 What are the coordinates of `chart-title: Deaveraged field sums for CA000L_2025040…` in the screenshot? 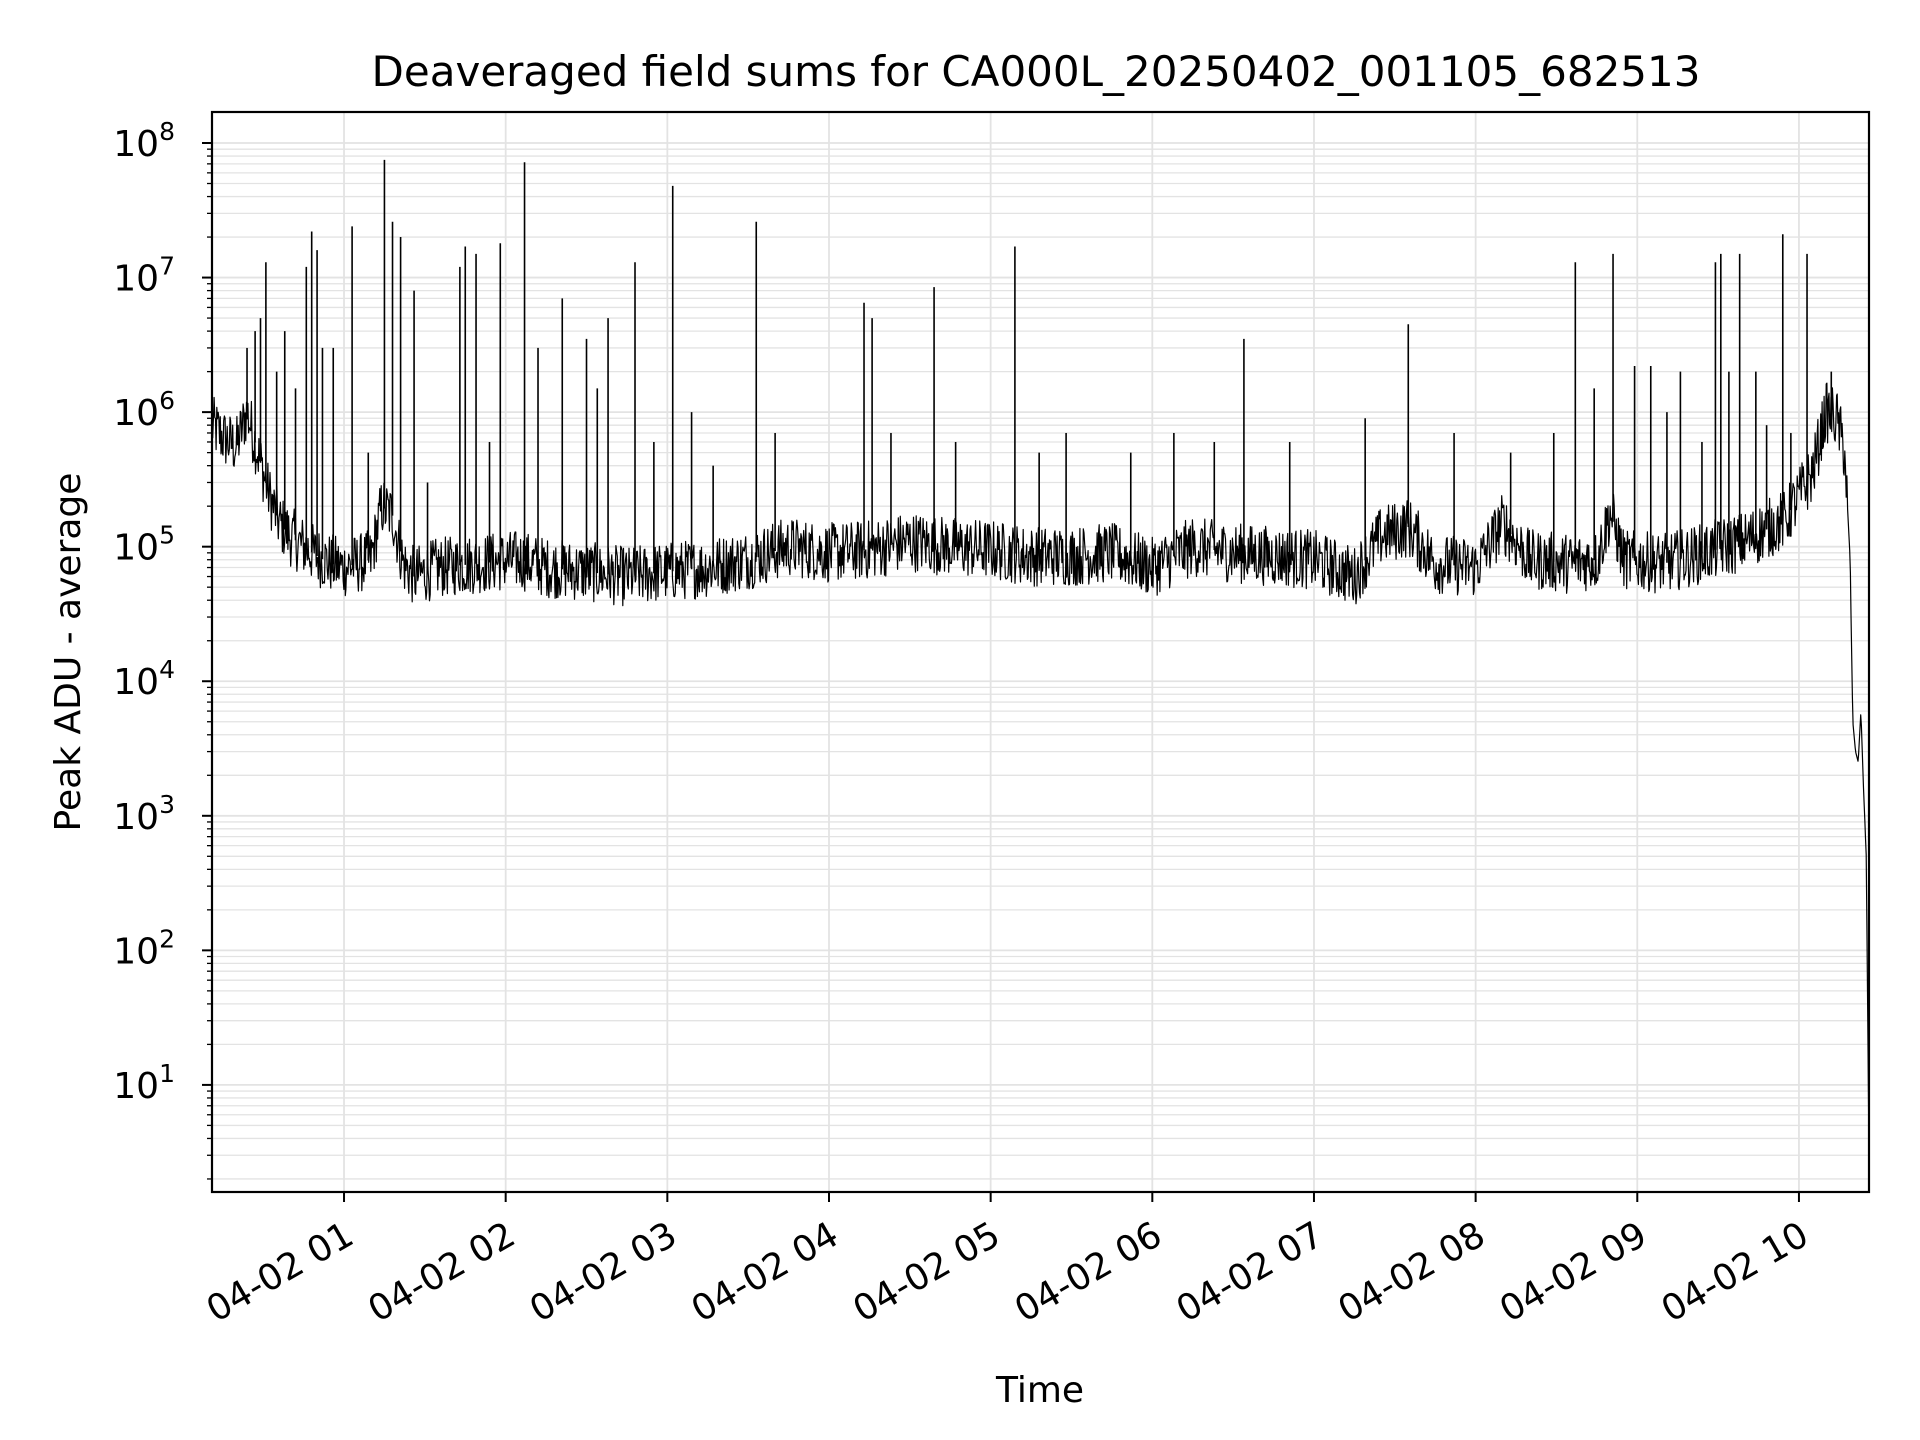 It's located at (1036, 71).